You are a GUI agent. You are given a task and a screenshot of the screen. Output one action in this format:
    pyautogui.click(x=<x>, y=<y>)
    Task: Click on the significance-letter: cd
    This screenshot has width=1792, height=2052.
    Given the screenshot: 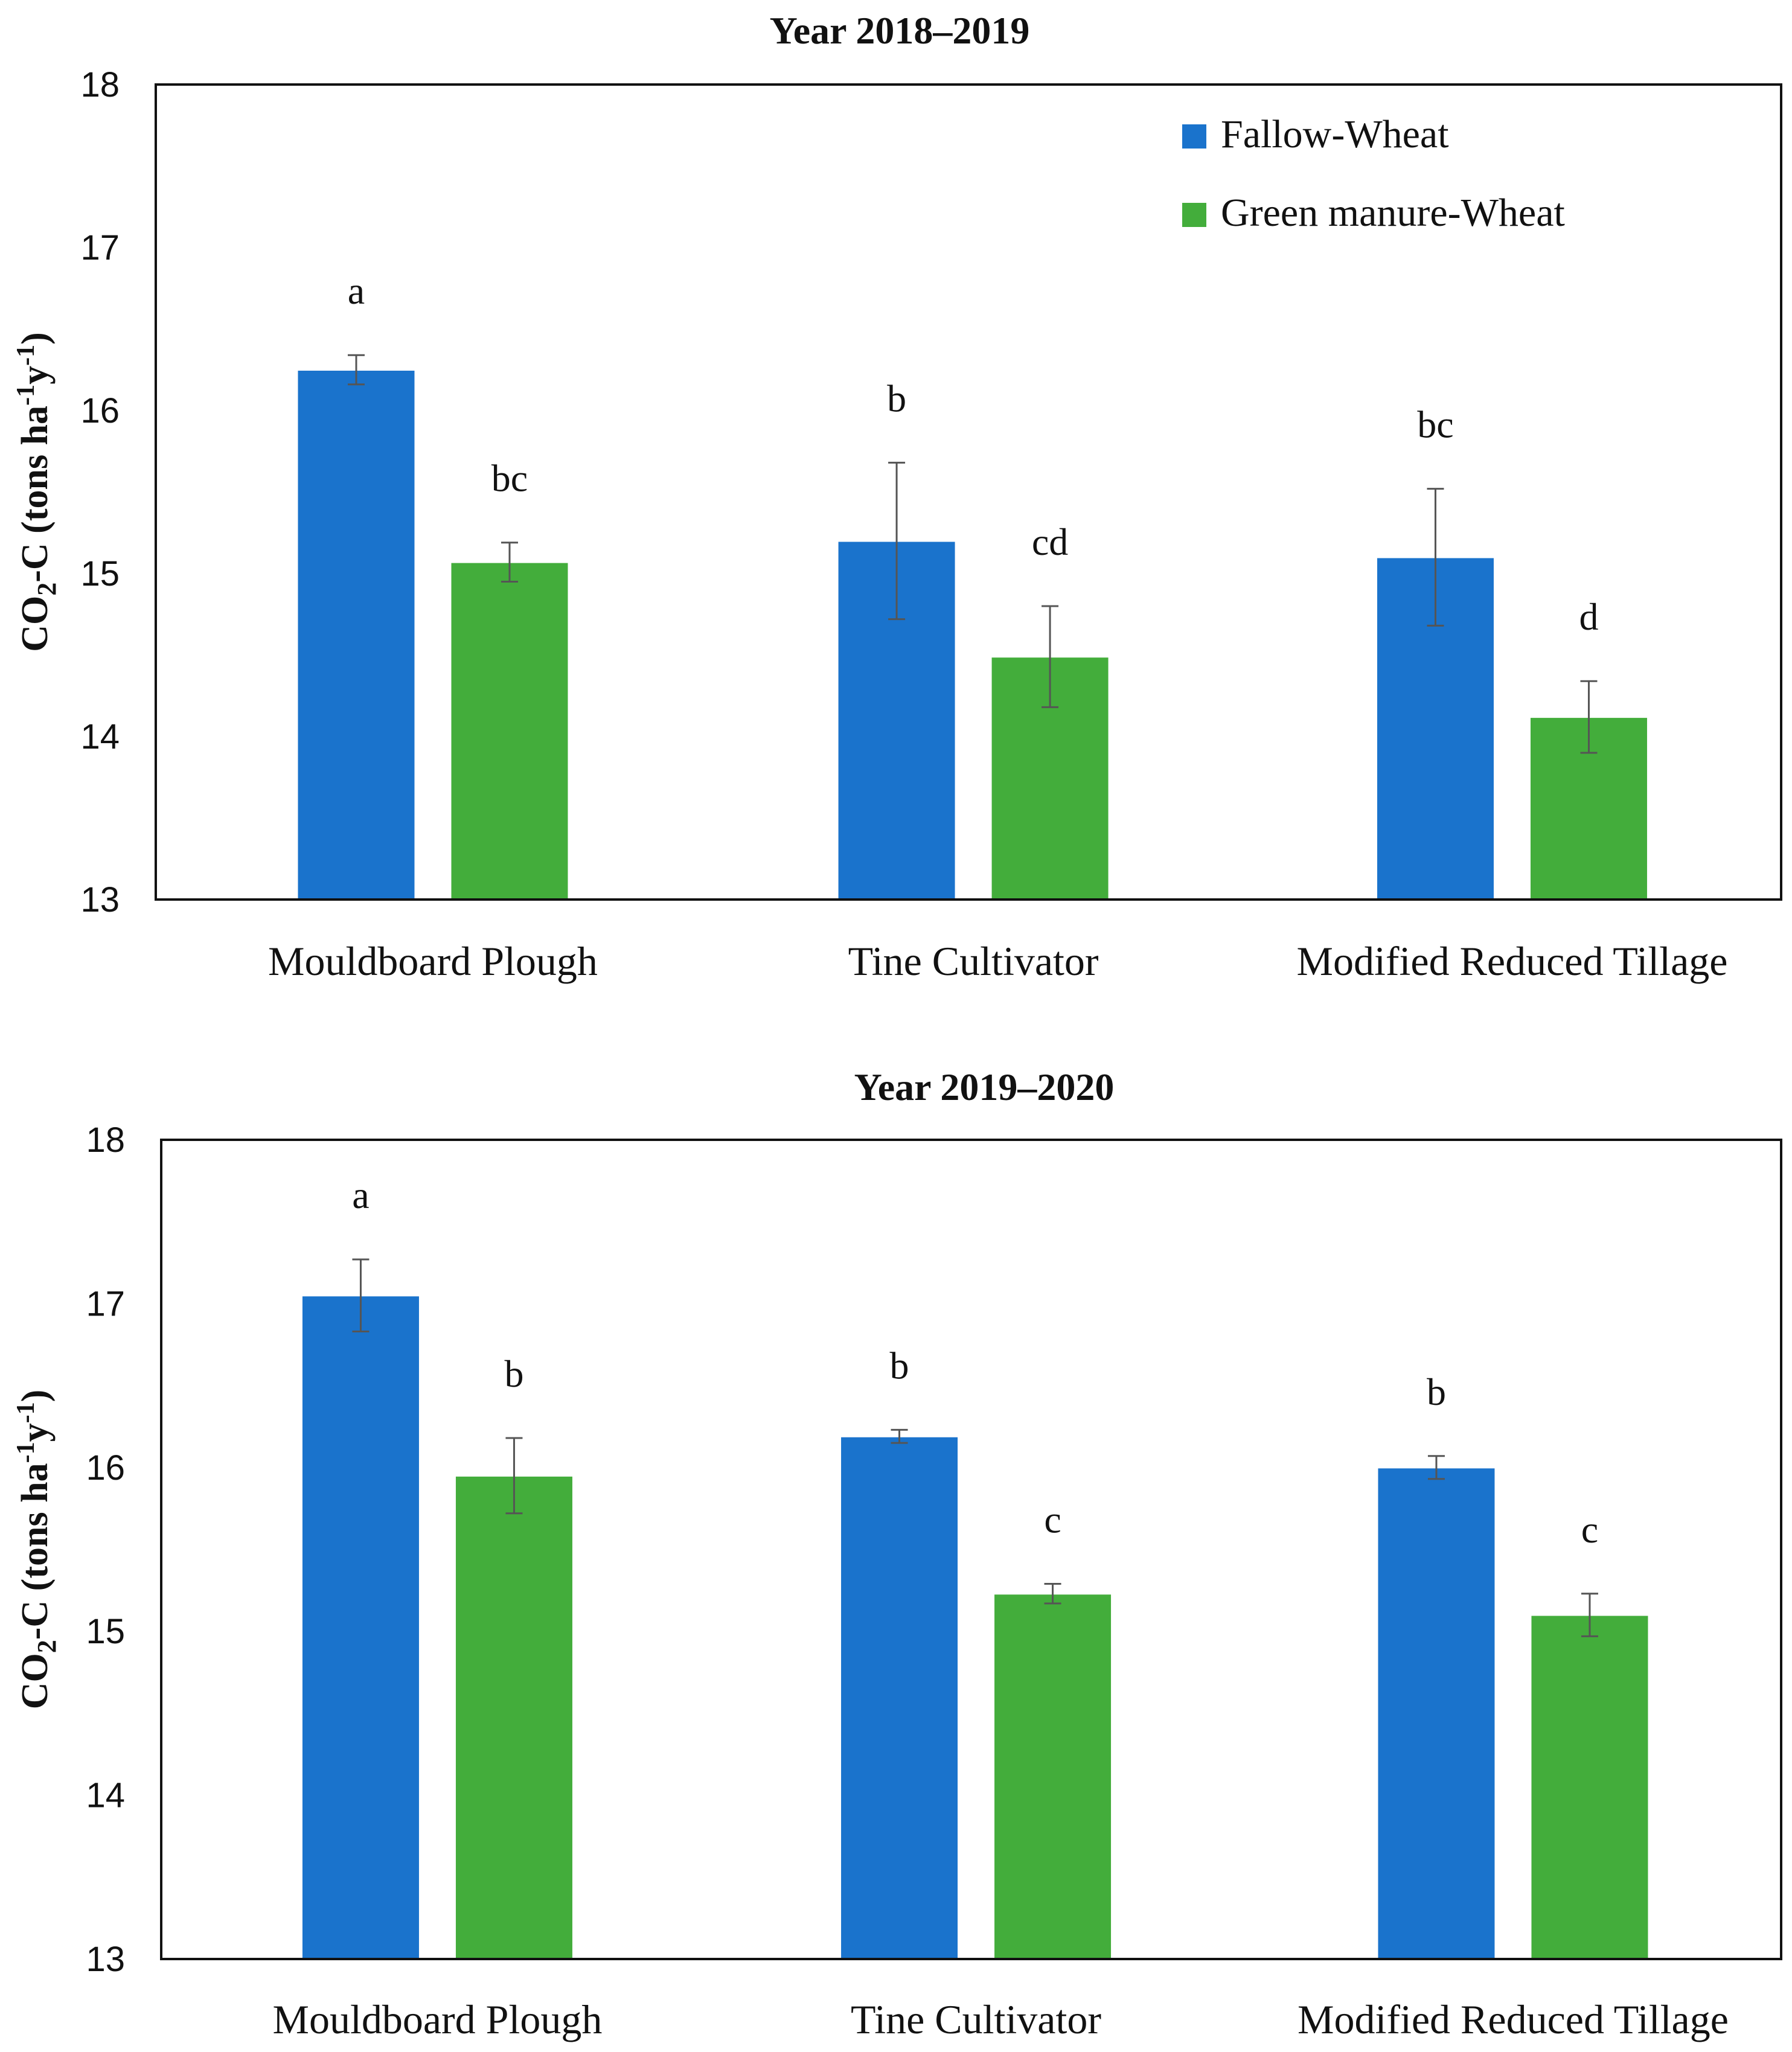 What is the action you would take?
    pyautogui.click(x=1050, y=542)
    